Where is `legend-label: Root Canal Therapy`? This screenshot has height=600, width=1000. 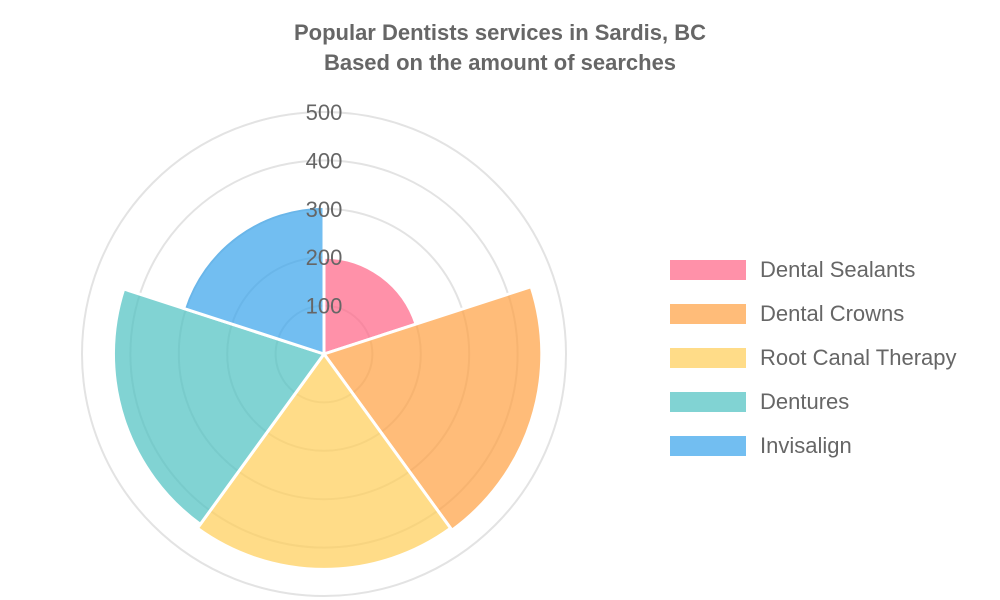
legend-label: Root Canal Therapy is located at coordinates (858, 357).